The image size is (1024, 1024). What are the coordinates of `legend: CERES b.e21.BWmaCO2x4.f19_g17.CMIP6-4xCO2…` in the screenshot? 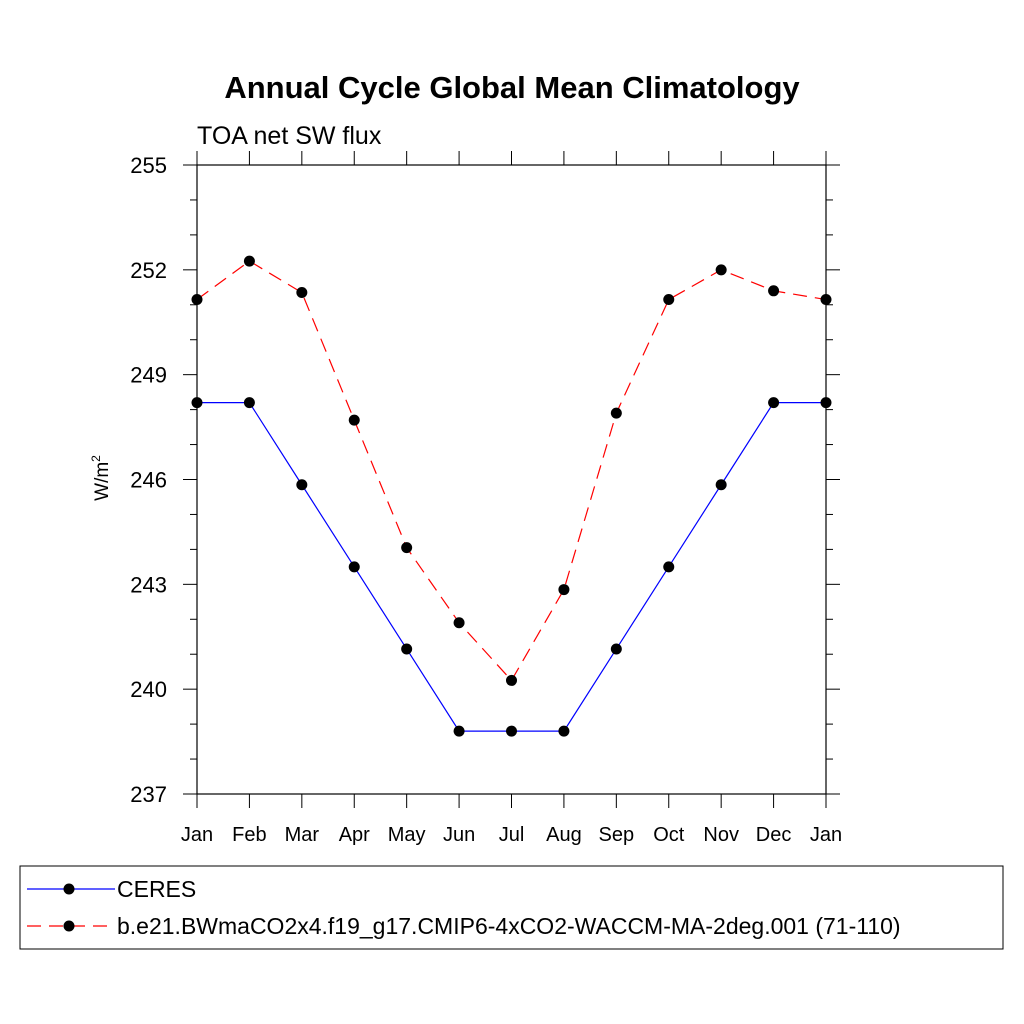 It's located at (511, 907).